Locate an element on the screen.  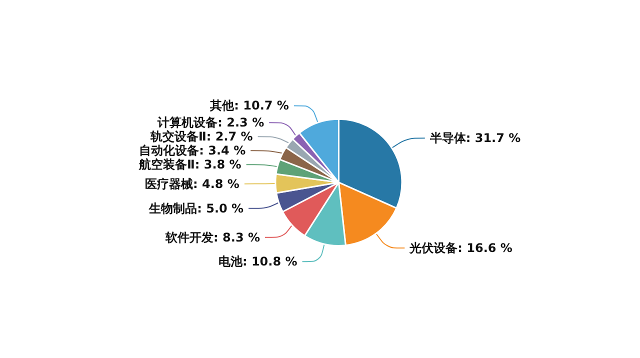
slice-label: 生物制品: 5.0 % is located at coordinates (196, 208).